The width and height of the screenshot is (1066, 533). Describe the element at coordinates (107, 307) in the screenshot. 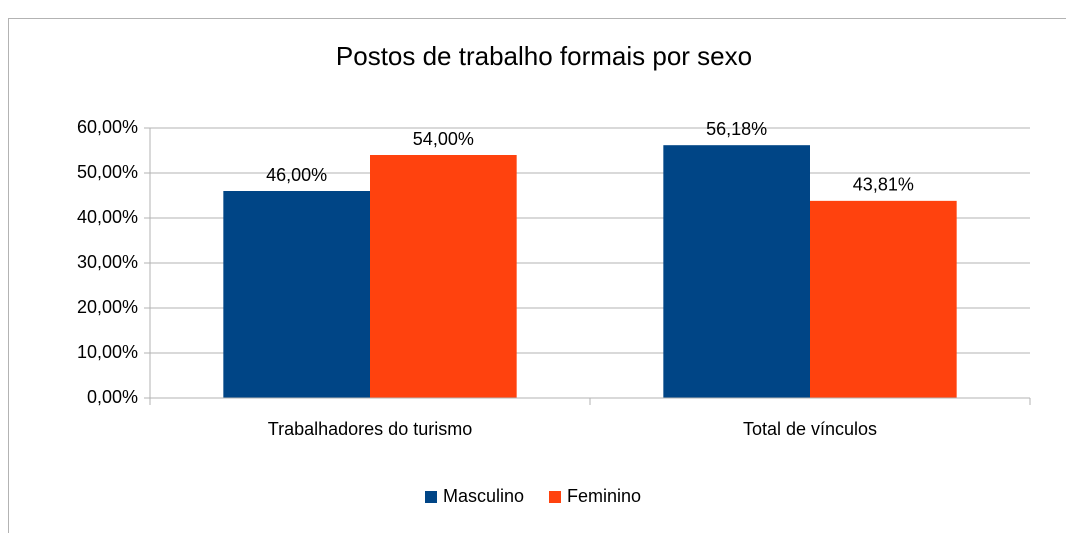

I see `y-tick-label: 20,00%` at that location.